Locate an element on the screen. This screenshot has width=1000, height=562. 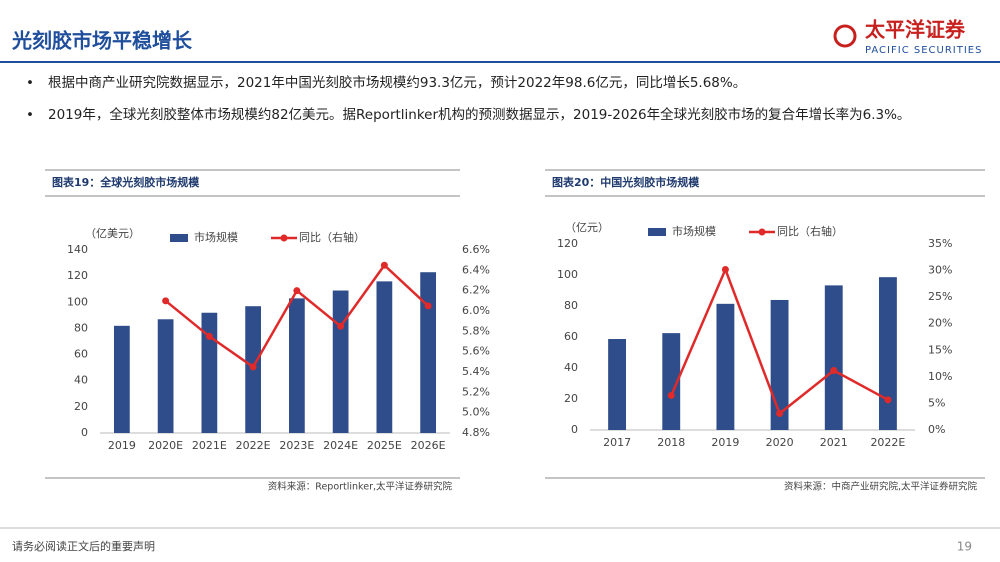
page-number: 19 is located at coordinates (964, 547).